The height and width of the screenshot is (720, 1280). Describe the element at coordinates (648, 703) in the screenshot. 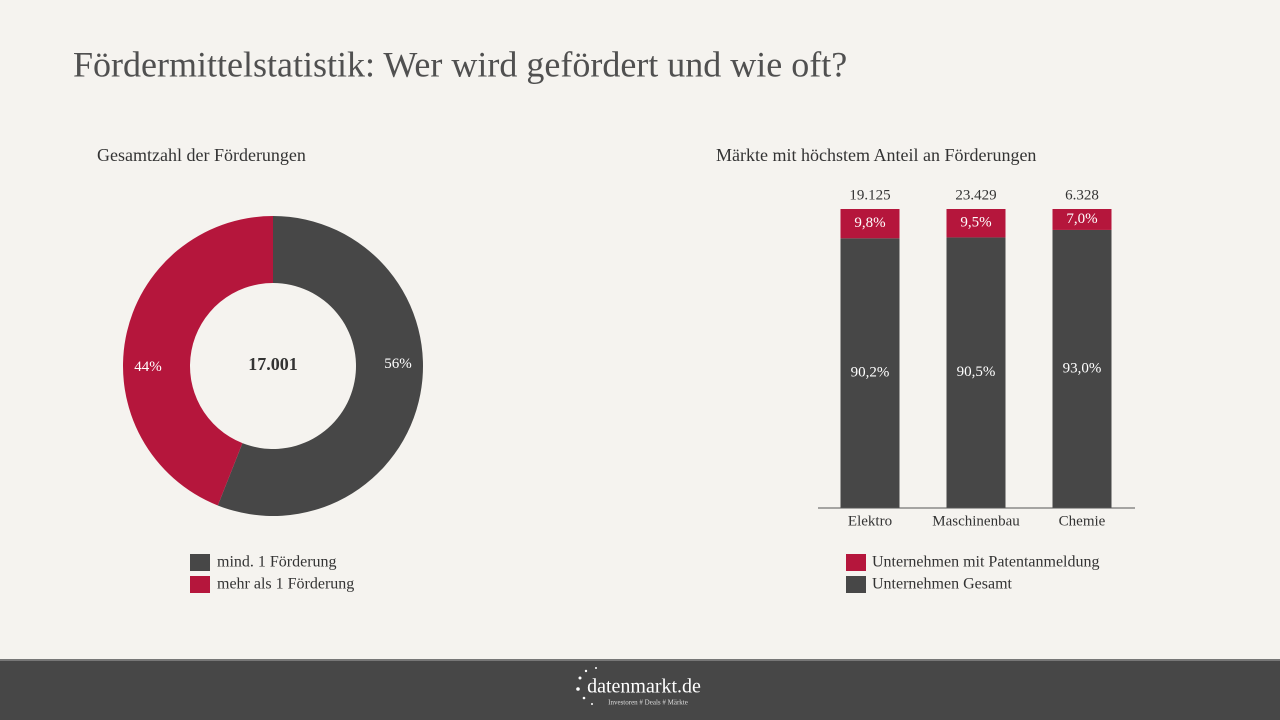

I see `tagline: Investoren # Deals # Märkte` at that location.